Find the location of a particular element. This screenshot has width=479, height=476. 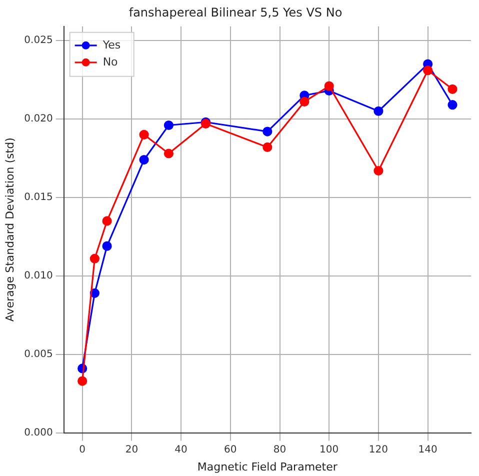

y-tick-label: 0.025 is located at coordinates (38, 40).